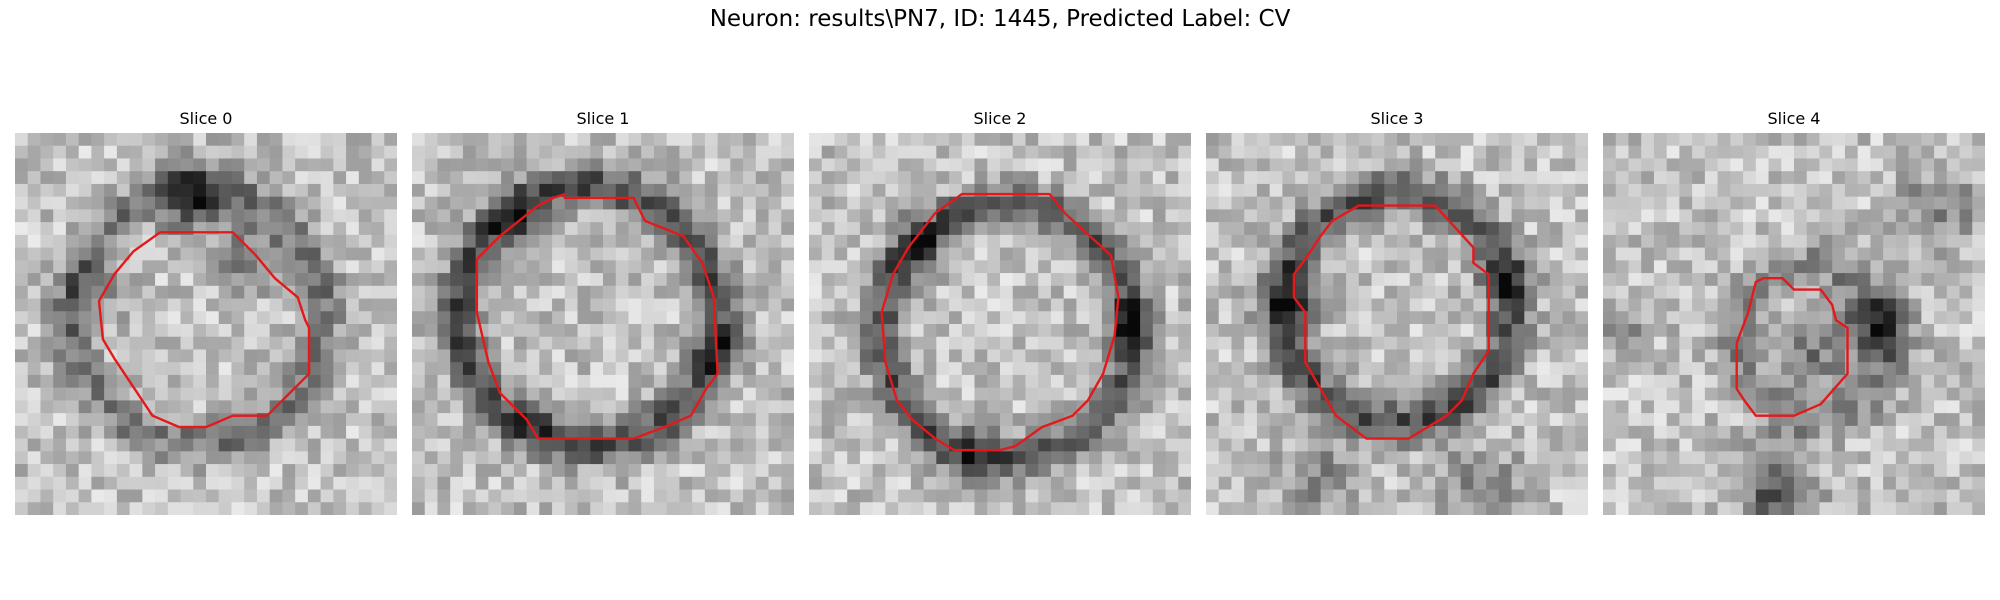  What do you see at coordinates (603, 118) in the screenshot?
I see `slice-title: Slice 1` at bounding box center [603, 118].